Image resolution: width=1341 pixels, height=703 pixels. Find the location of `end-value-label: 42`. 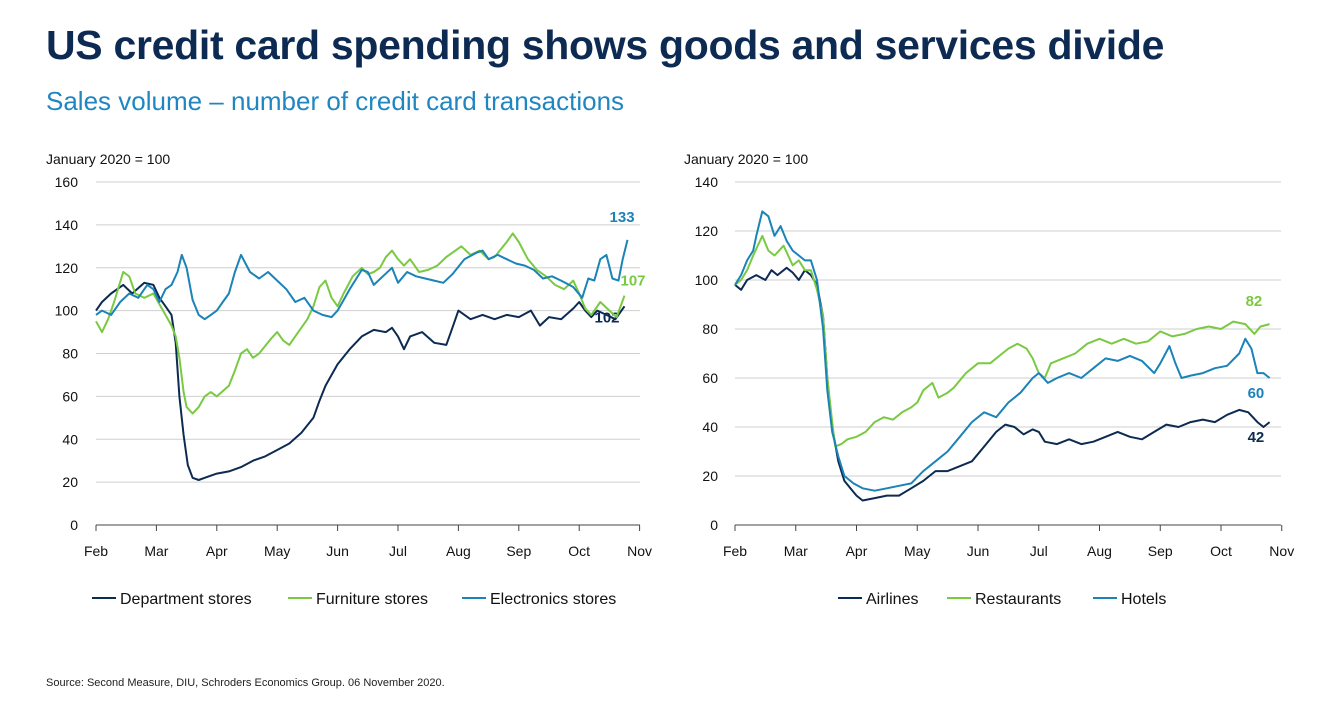

end-value-label: 42 is located at coordinates (1256, 437).